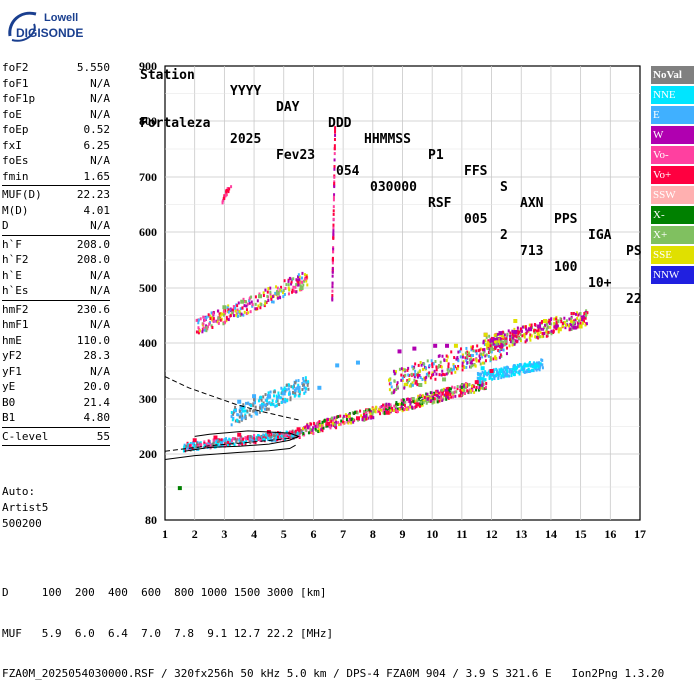  Describe the element at coordinates (93, 340) in the screenshot. I see `param-value: 110.0` at that location.